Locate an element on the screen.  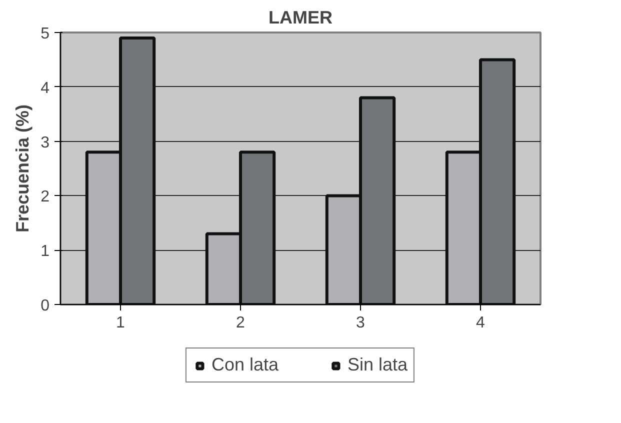
x-tick-label: 2 is located at coordinates (241, 323).